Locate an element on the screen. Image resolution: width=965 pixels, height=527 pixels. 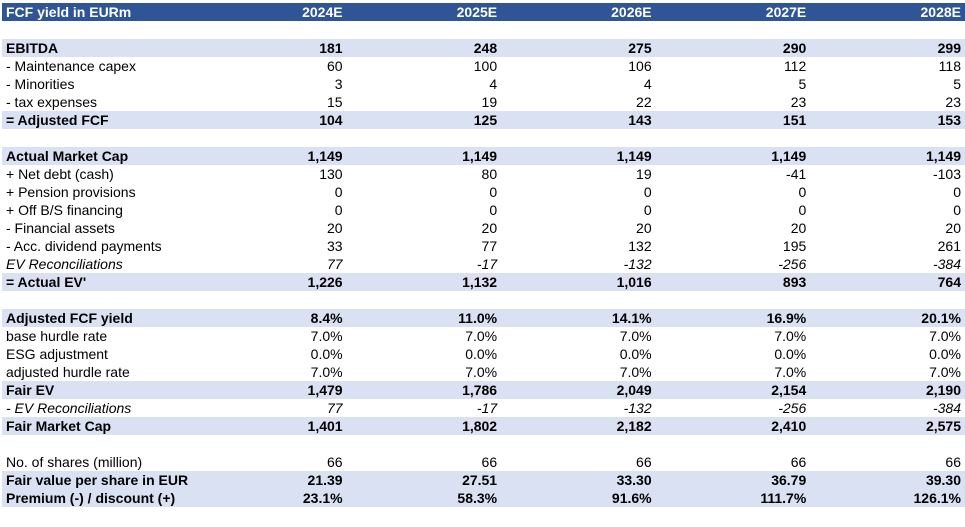
value-cell: 130 is located at coordinates (331, 174).